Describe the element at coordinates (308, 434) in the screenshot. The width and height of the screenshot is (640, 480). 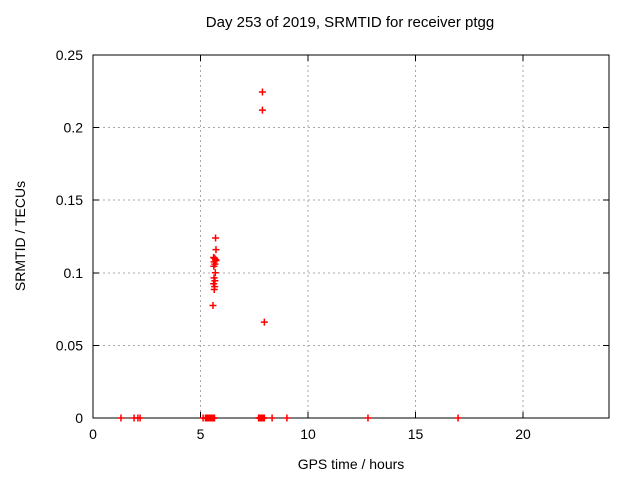
I see `x-tick-label: 10` at that location.